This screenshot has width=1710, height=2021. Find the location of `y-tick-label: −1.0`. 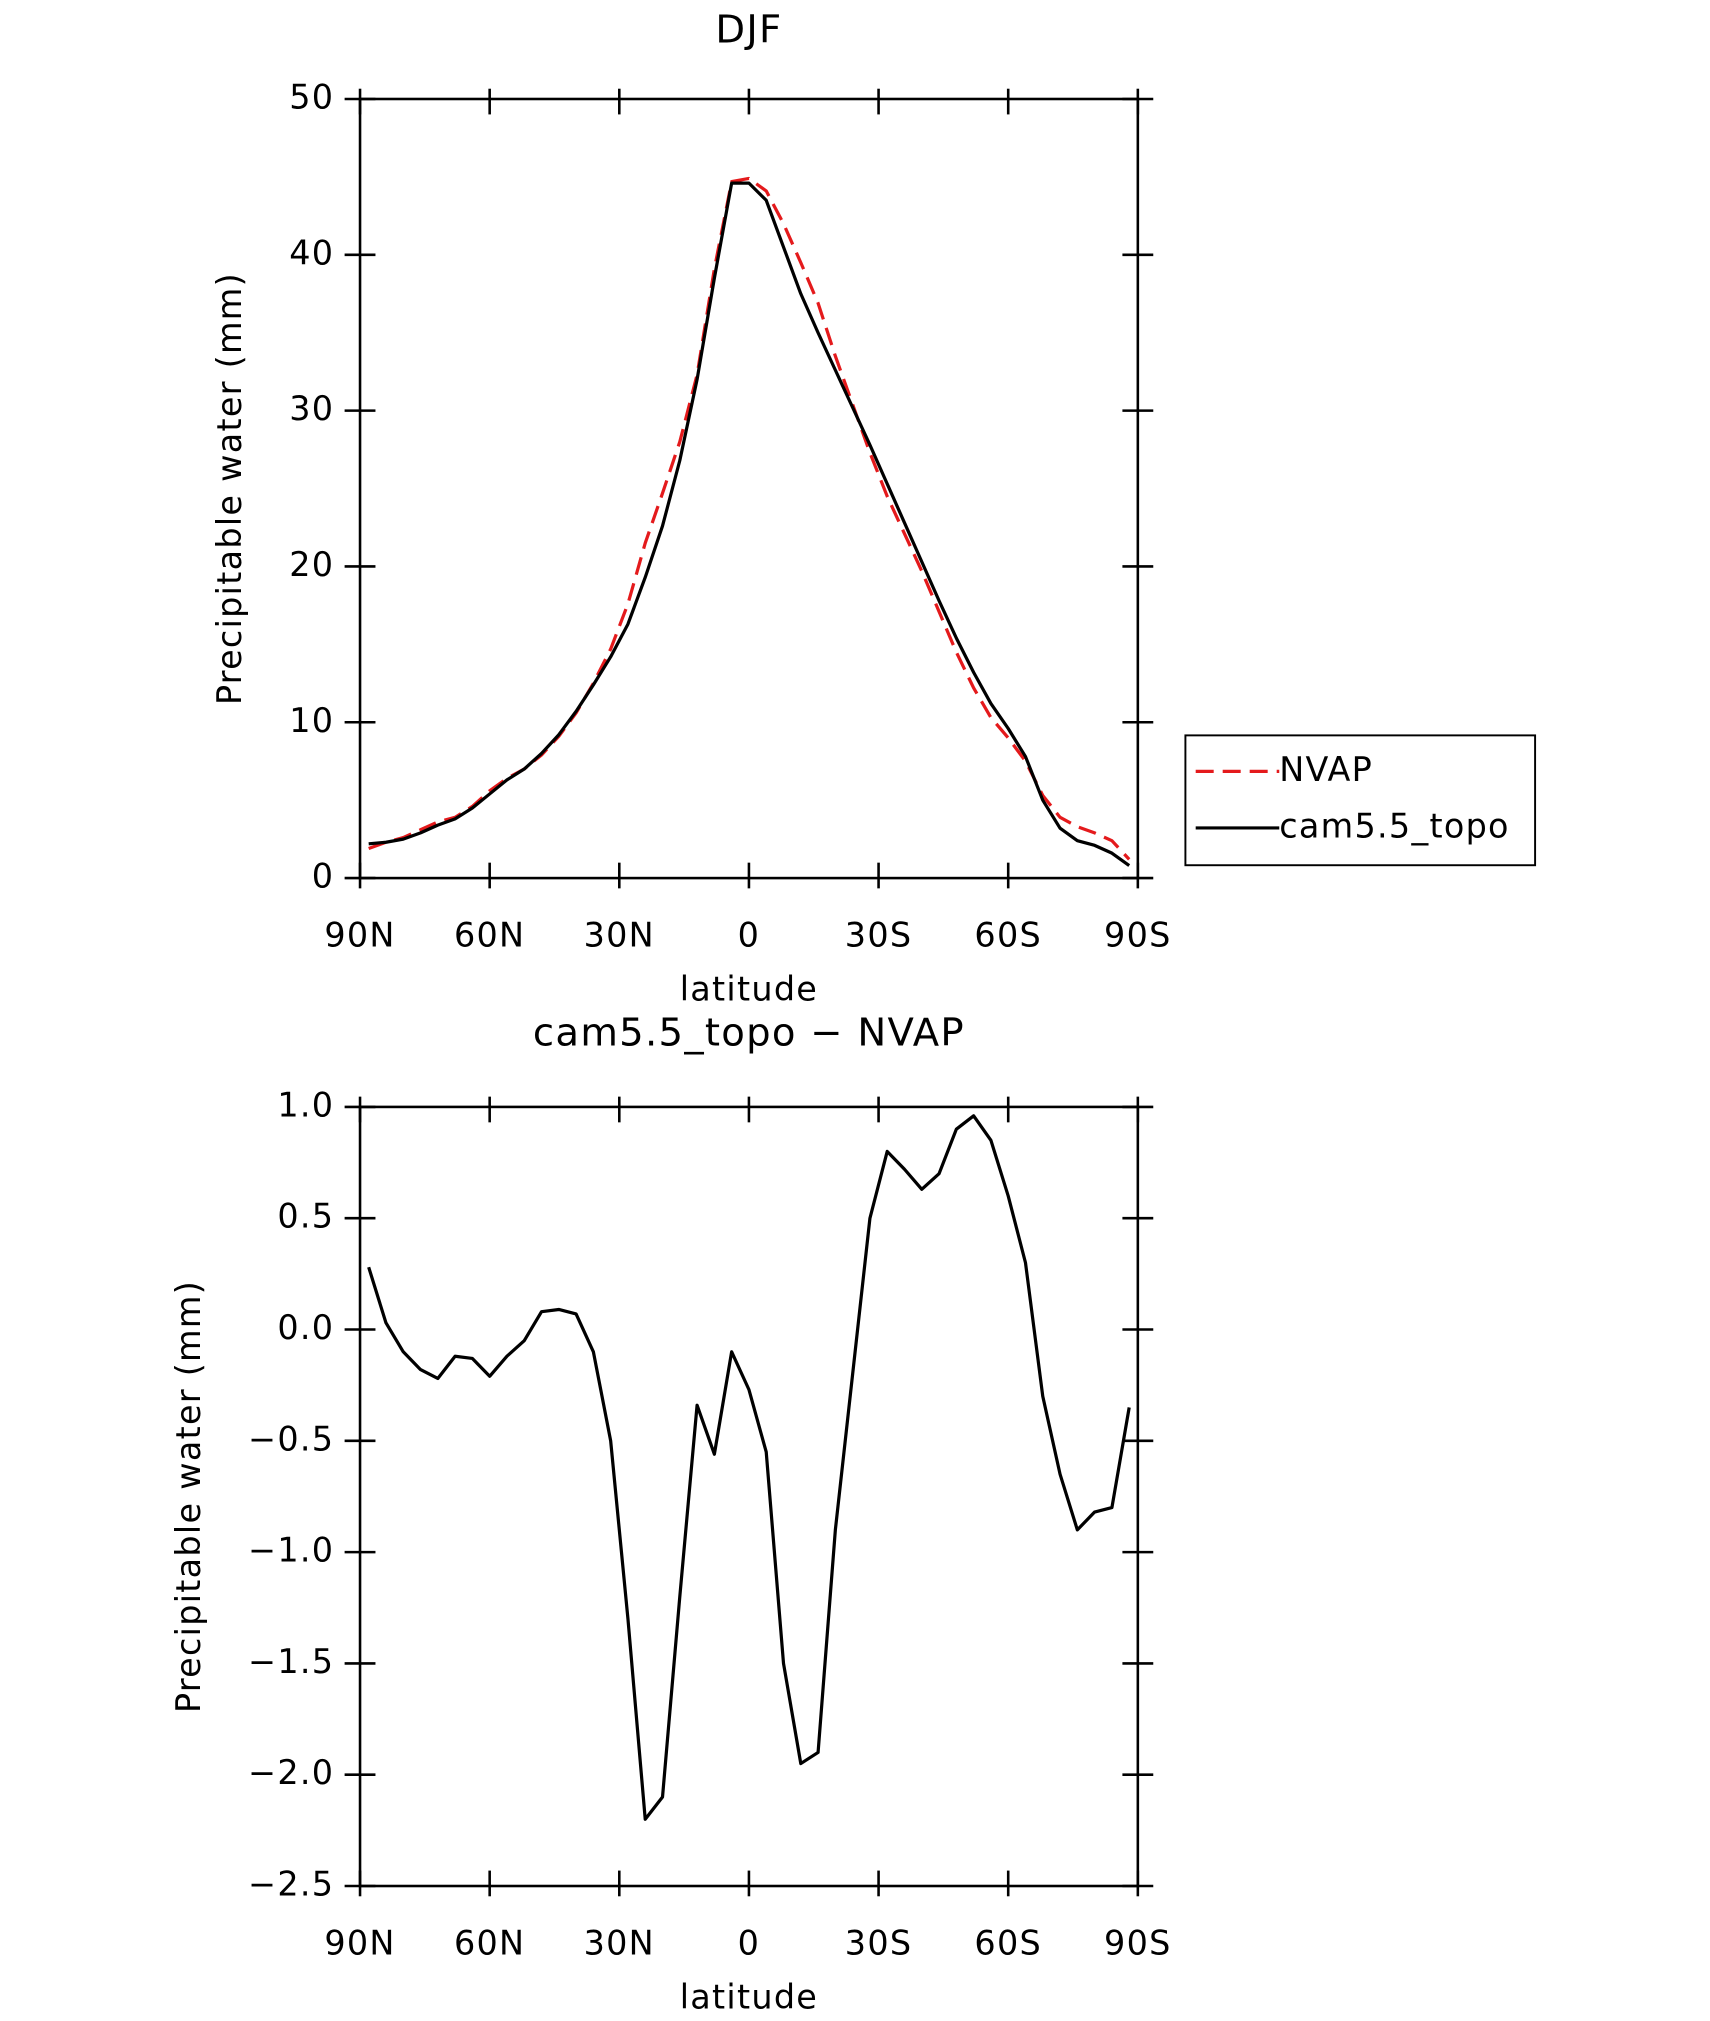

y-tick-label: −1.0 is located at coordinates (291, 1550).